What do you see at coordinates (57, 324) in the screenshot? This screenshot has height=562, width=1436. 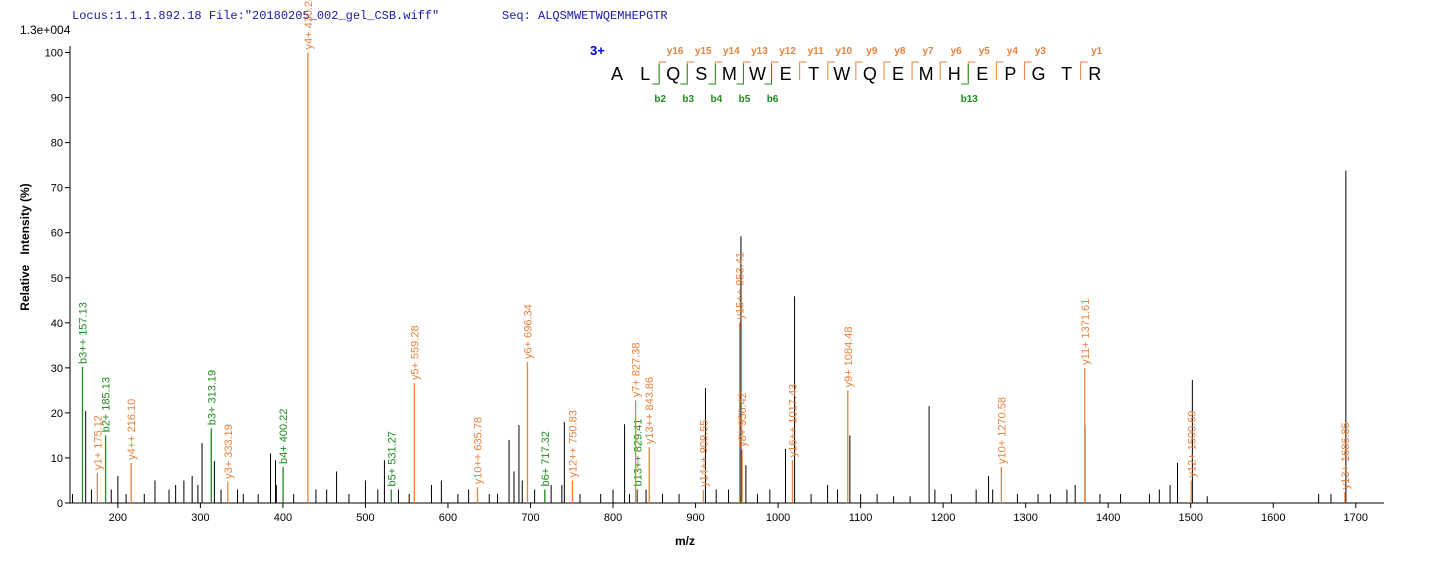 I see `y-tick-label: 40` at bounding box center [57, 324].